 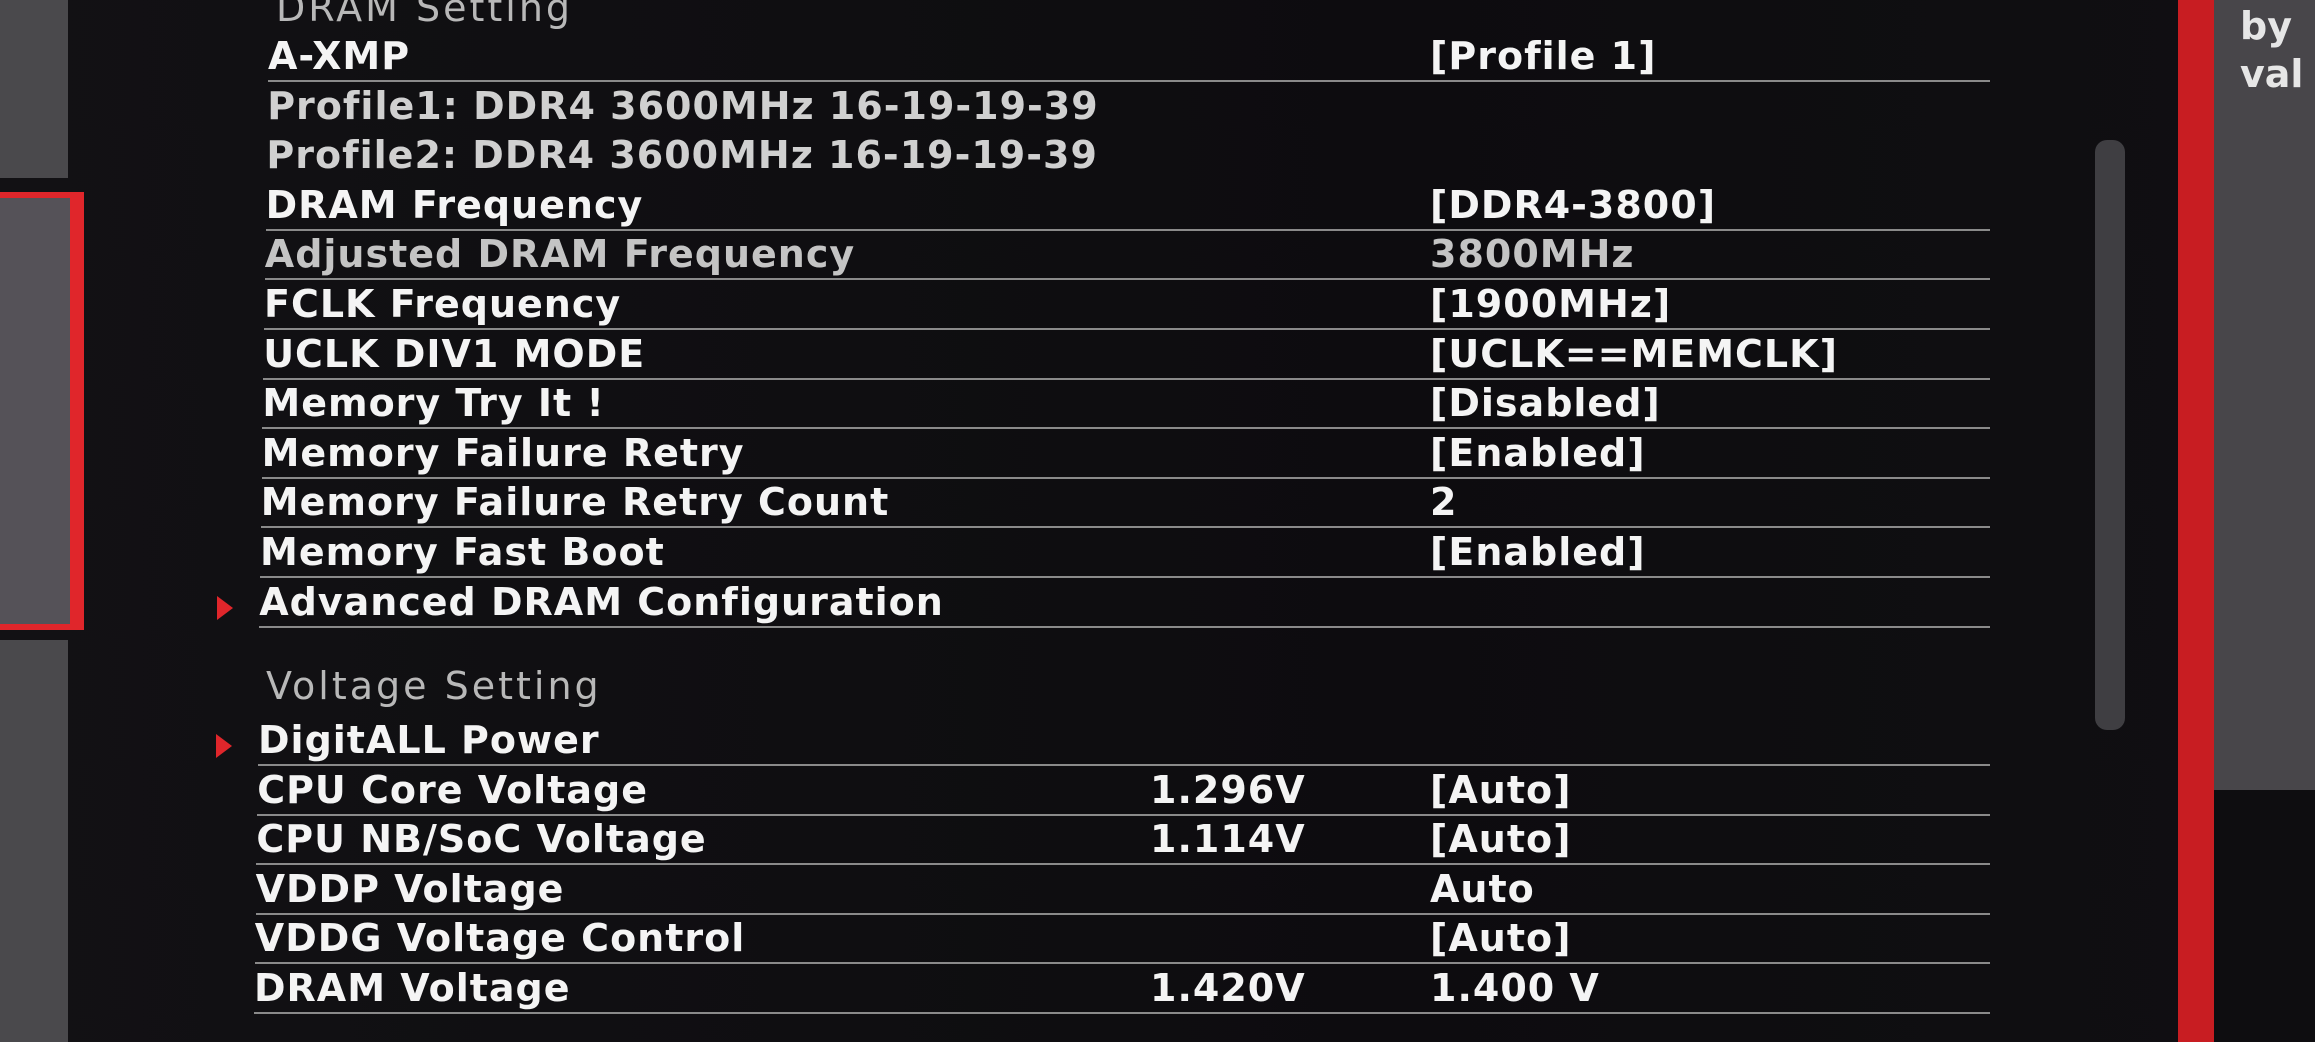 I want to click on setting-label: DRAM Frequency, so click(x=454, y=204).